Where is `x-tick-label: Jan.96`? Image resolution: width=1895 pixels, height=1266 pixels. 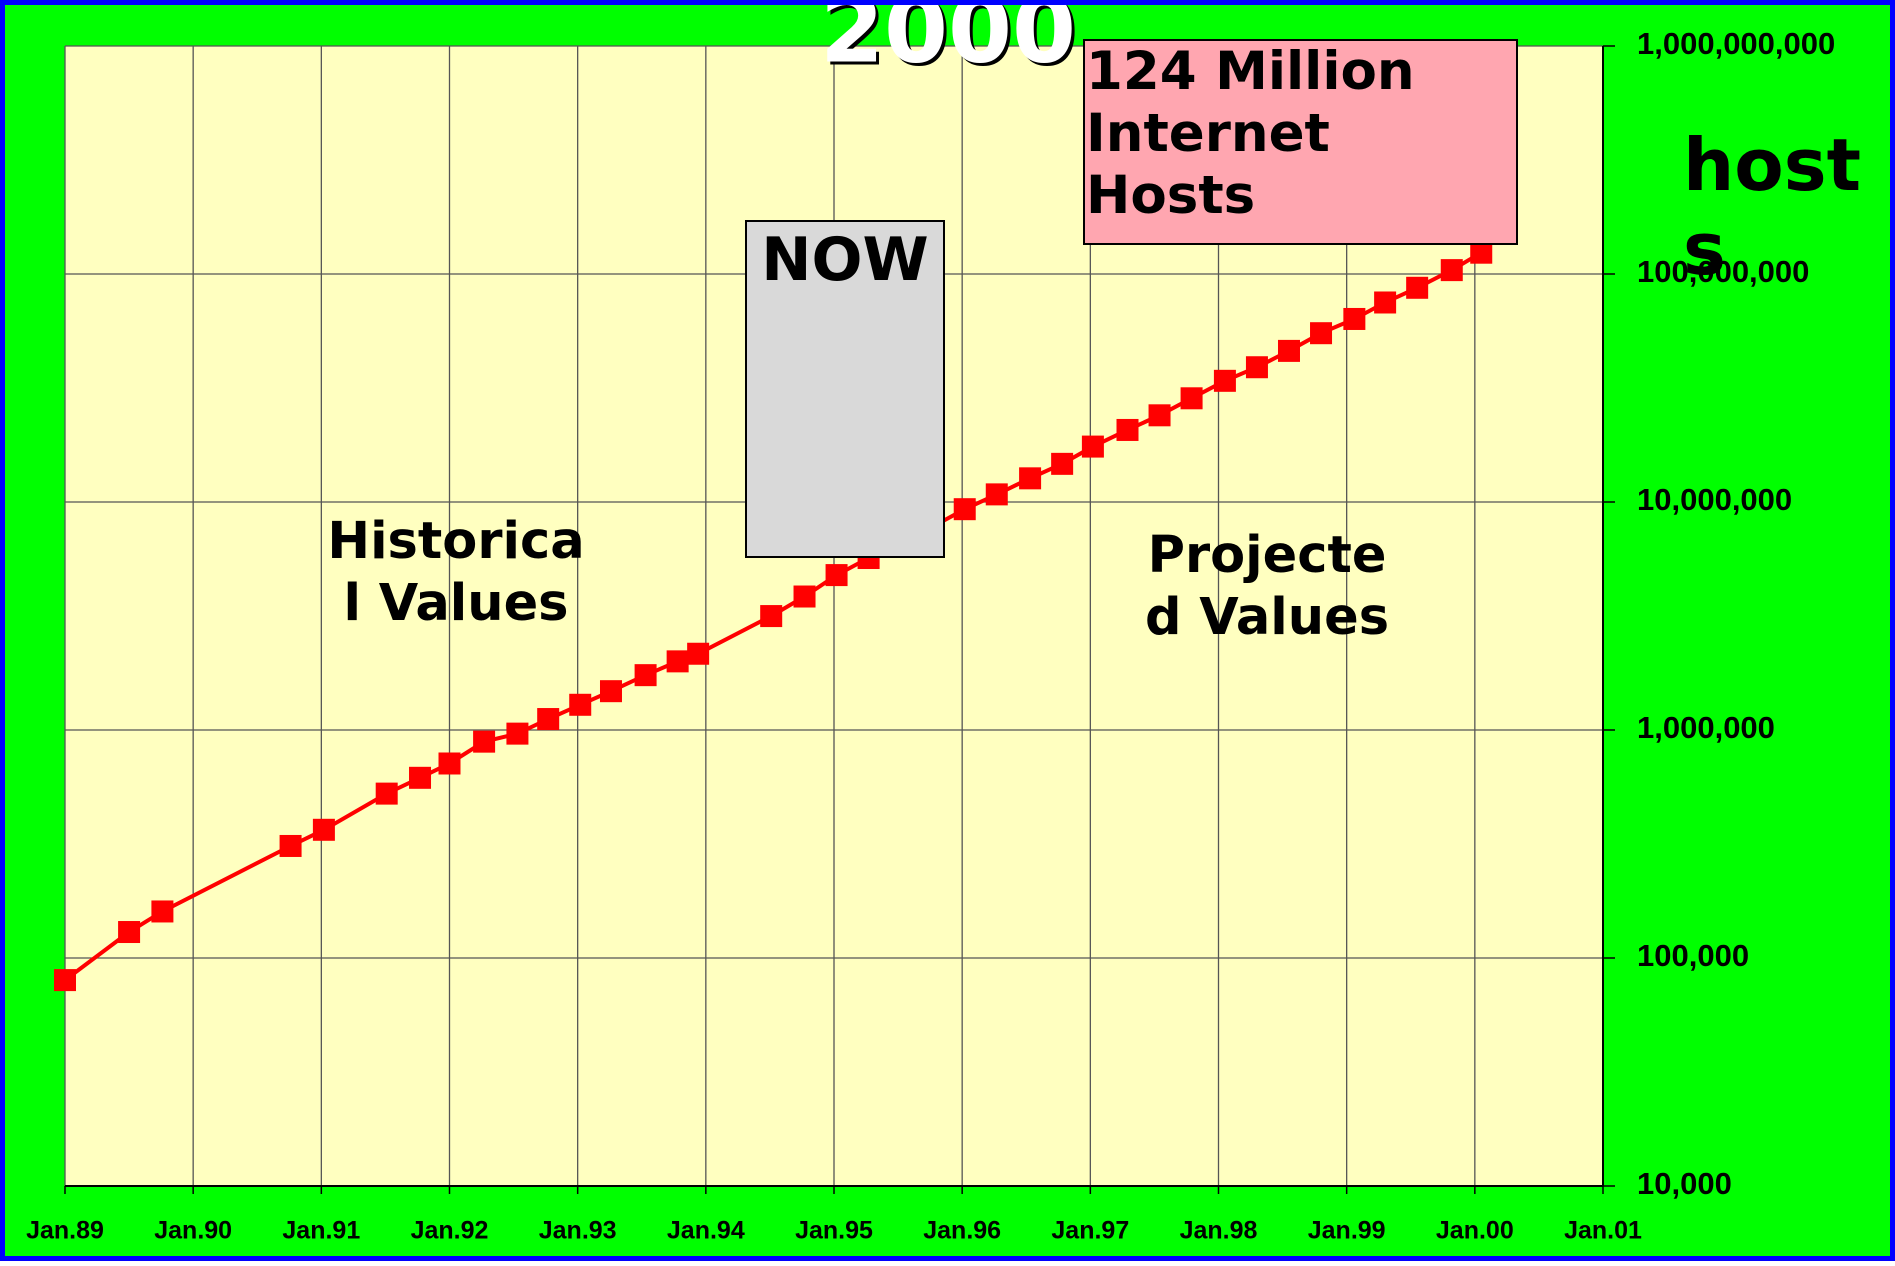
x-tick-label: Jan.96 is located at coordinates (962, 1231).